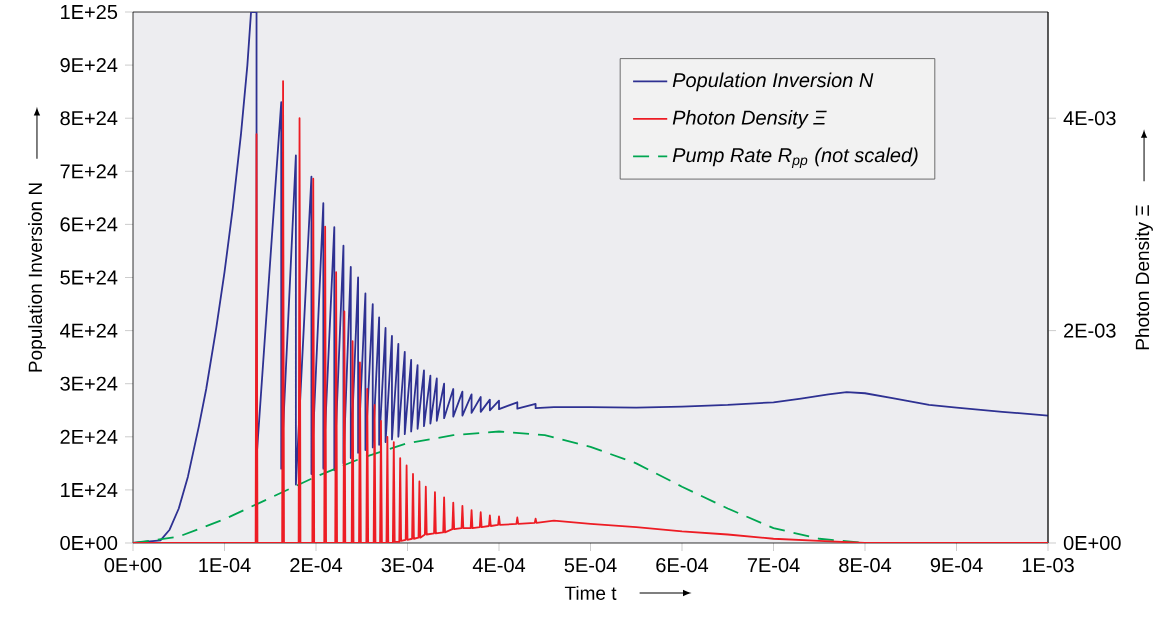  What do you see at coordinates (89, 65) in the screenshot?
I see `y-tick-label: 9E+24` at bounding box center [89, 65].